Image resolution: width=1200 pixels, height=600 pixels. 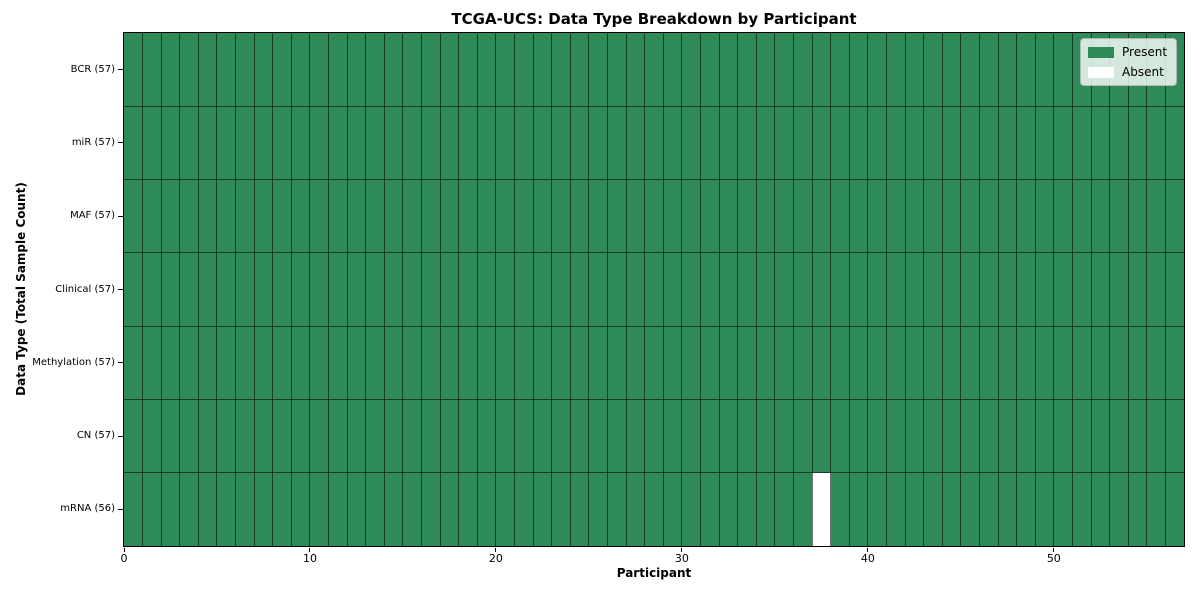 I want to click on y-tick-label: Methylation (57), so click(x=73, y=362).